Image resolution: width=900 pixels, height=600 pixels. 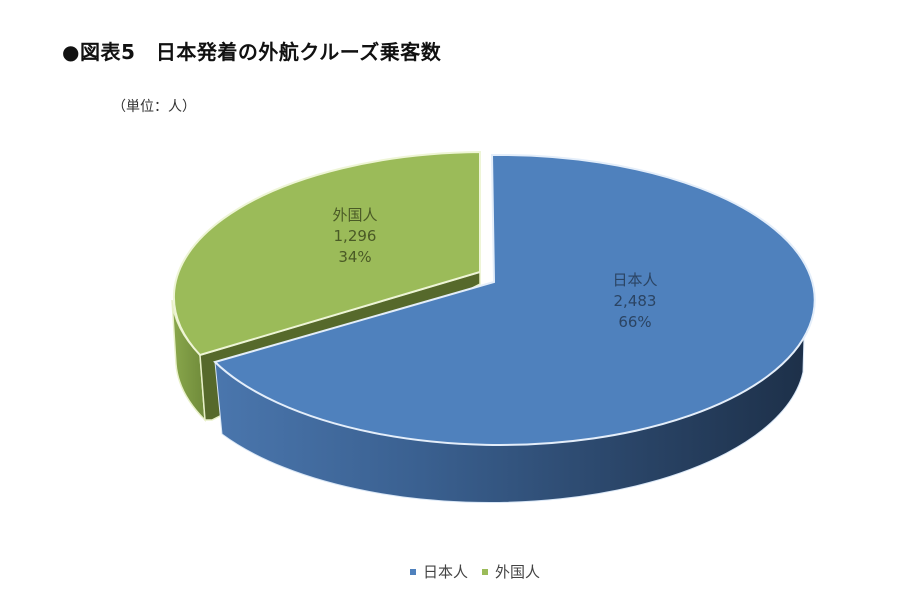 What do you see at coordinates (413, 571) in the screenshot?
I see `legend-swatch-japanese` at bounding box center [413, 571].